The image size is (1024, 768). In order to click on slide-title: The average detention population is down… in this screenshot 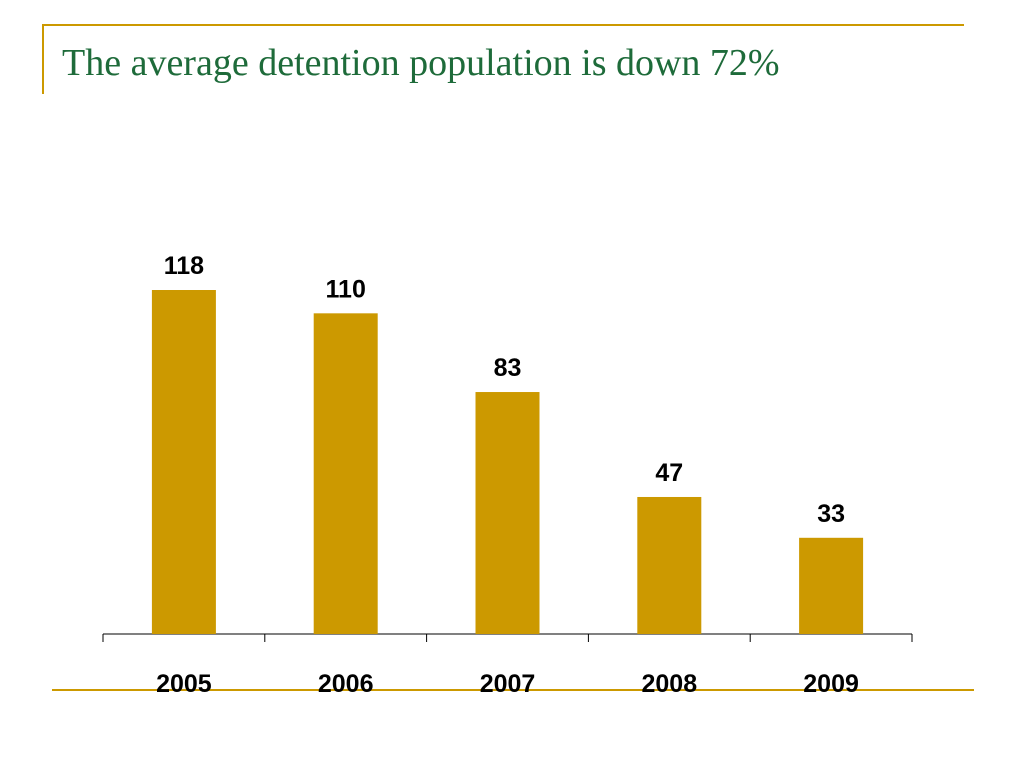, I will do `click(421, 63)`.